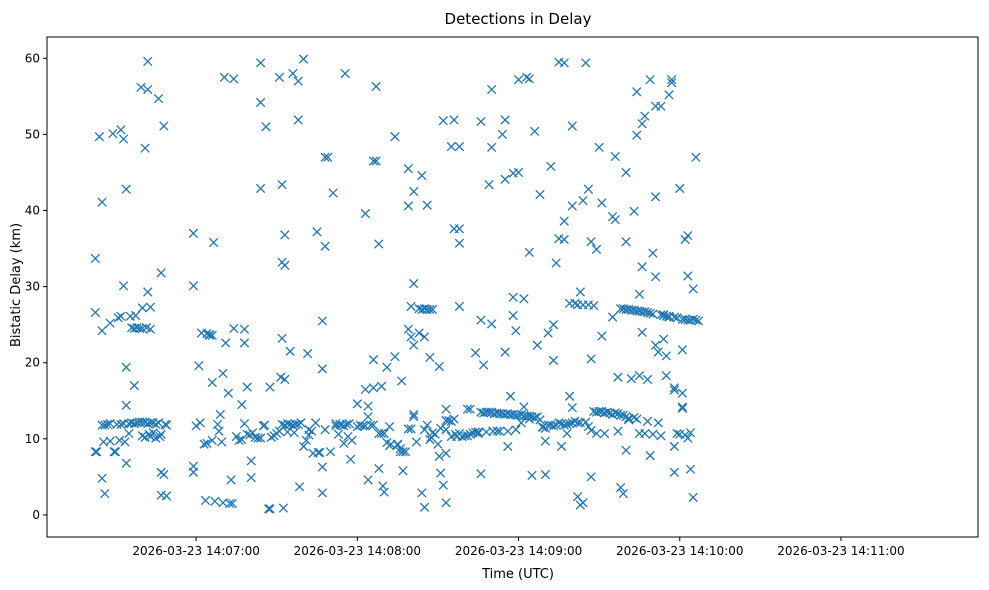  Describe the element at coordinates (518, 551) in the screenshot. I see `x-tick-label: 2026-03-23 14:09:00` at that location.